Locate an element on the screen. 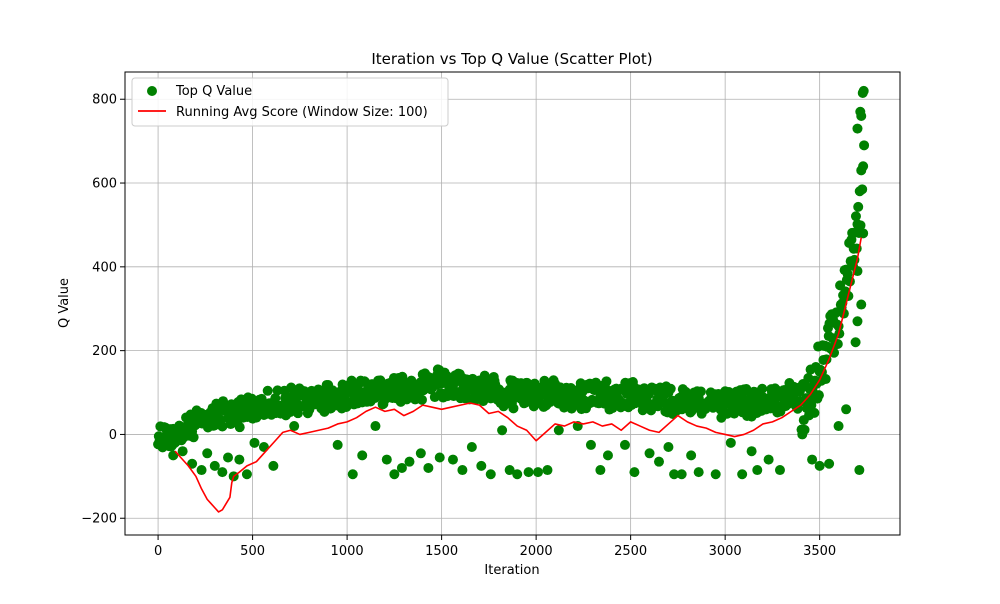  x-tick-label: 1000 is located at coordinates (347, 551).